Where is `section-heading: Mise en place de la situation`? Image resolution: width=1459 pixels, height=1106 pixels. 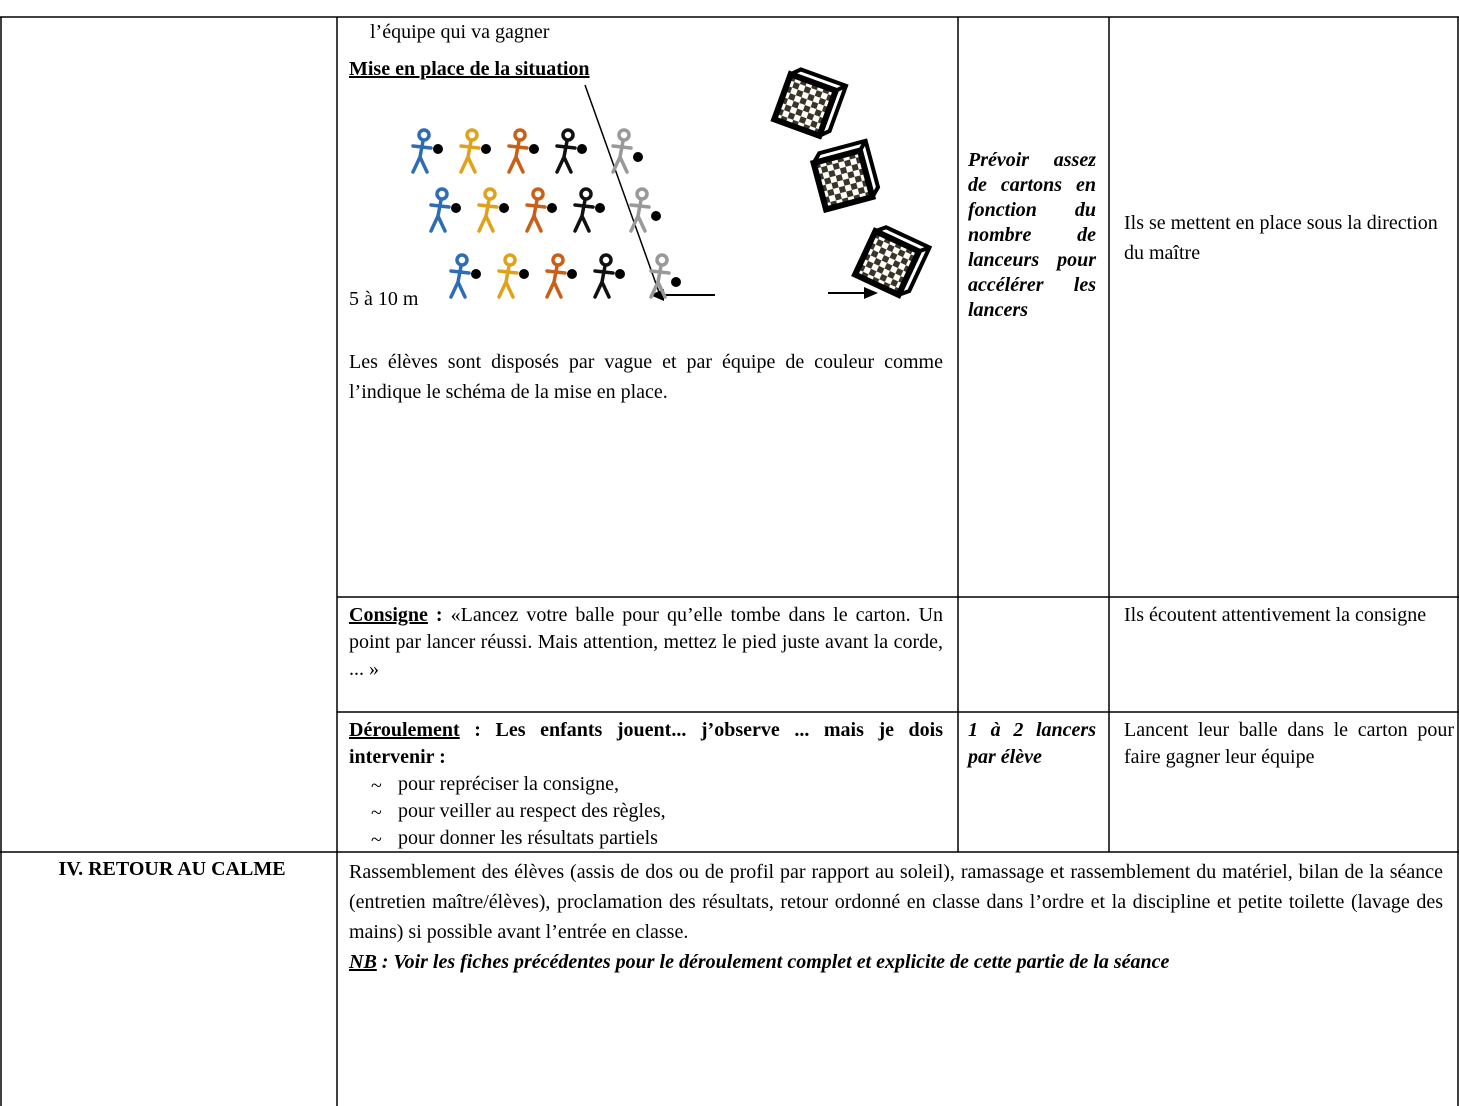
section-heading: Mise en place de la situation is located at coordinates (469, 69).